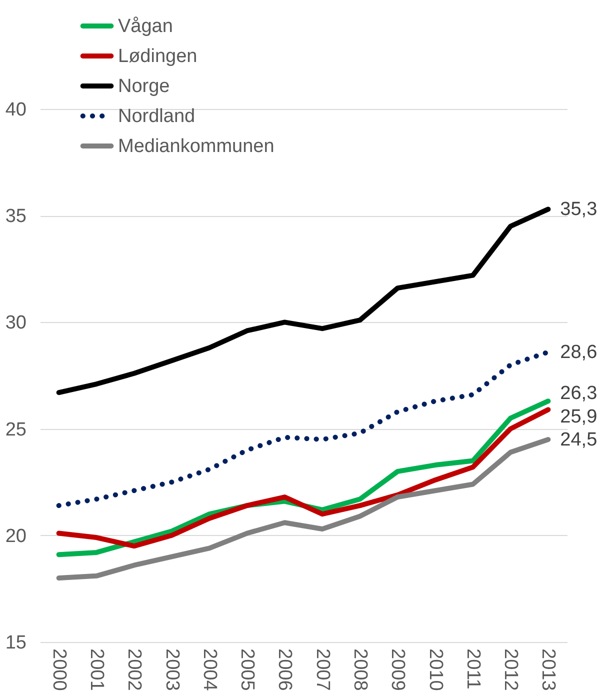 This screenshot has width=603, height=695. Describe the element at coordinates (359, 669) in the screenshot. I see `x-tick-label: 2008` at that location.